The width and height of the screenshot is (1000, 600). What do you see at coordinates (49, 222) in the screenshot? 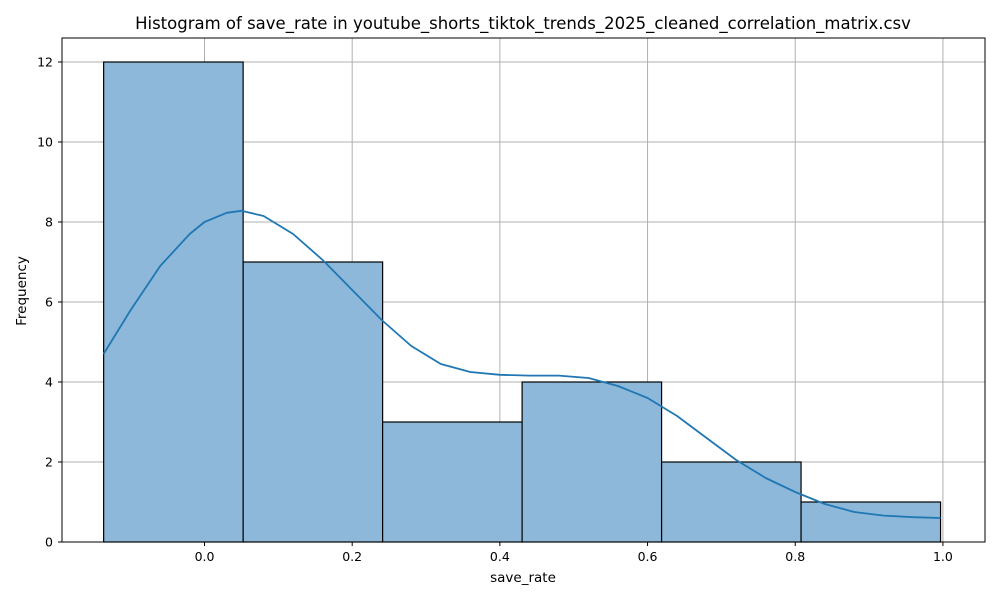
I see `y-tick-label: 8` at bounding box center [49, 222].